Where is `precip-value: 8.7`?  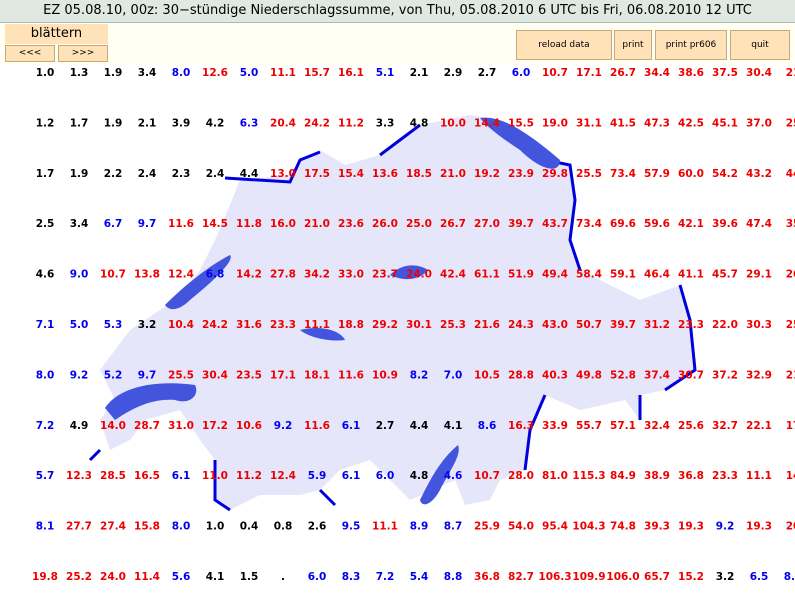 precip-value: 8.7 is located at coordinates (453, 527).